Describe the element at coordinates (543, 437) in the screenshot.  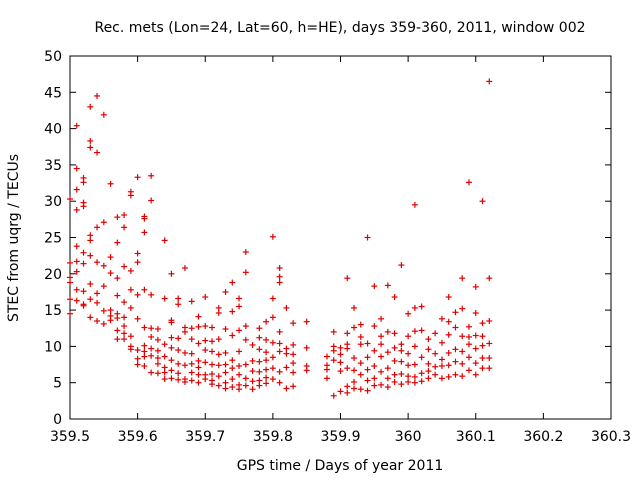
I see `x-tick-label: 360.2` at that location.